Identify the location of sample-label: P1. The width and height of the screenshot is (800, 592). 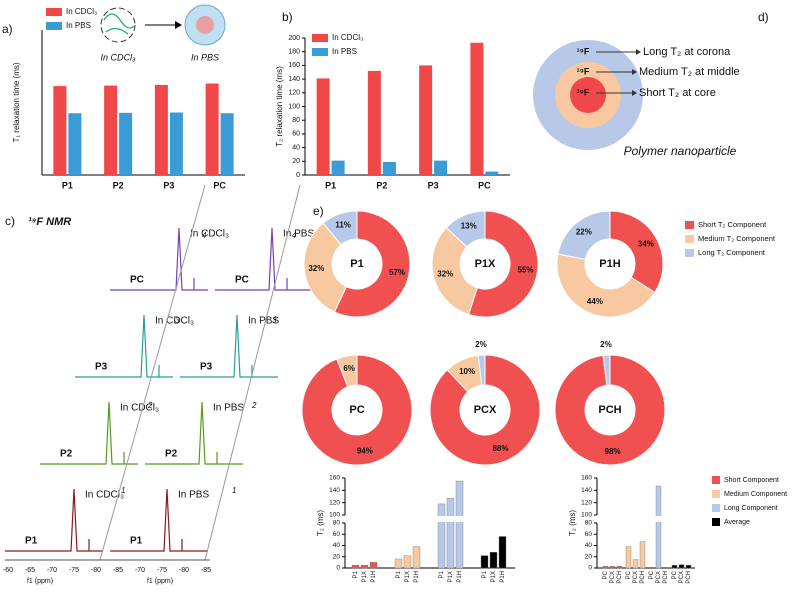
(31, 541).